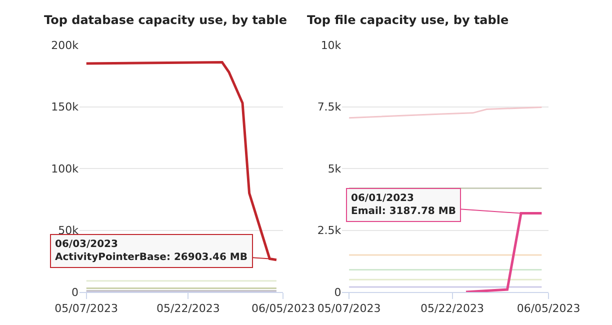 This screenshot has width=612, height=325. Describe the element at coordinates (65, 107) in the screenshot. I see `y-tick-label: 150k` at that location.